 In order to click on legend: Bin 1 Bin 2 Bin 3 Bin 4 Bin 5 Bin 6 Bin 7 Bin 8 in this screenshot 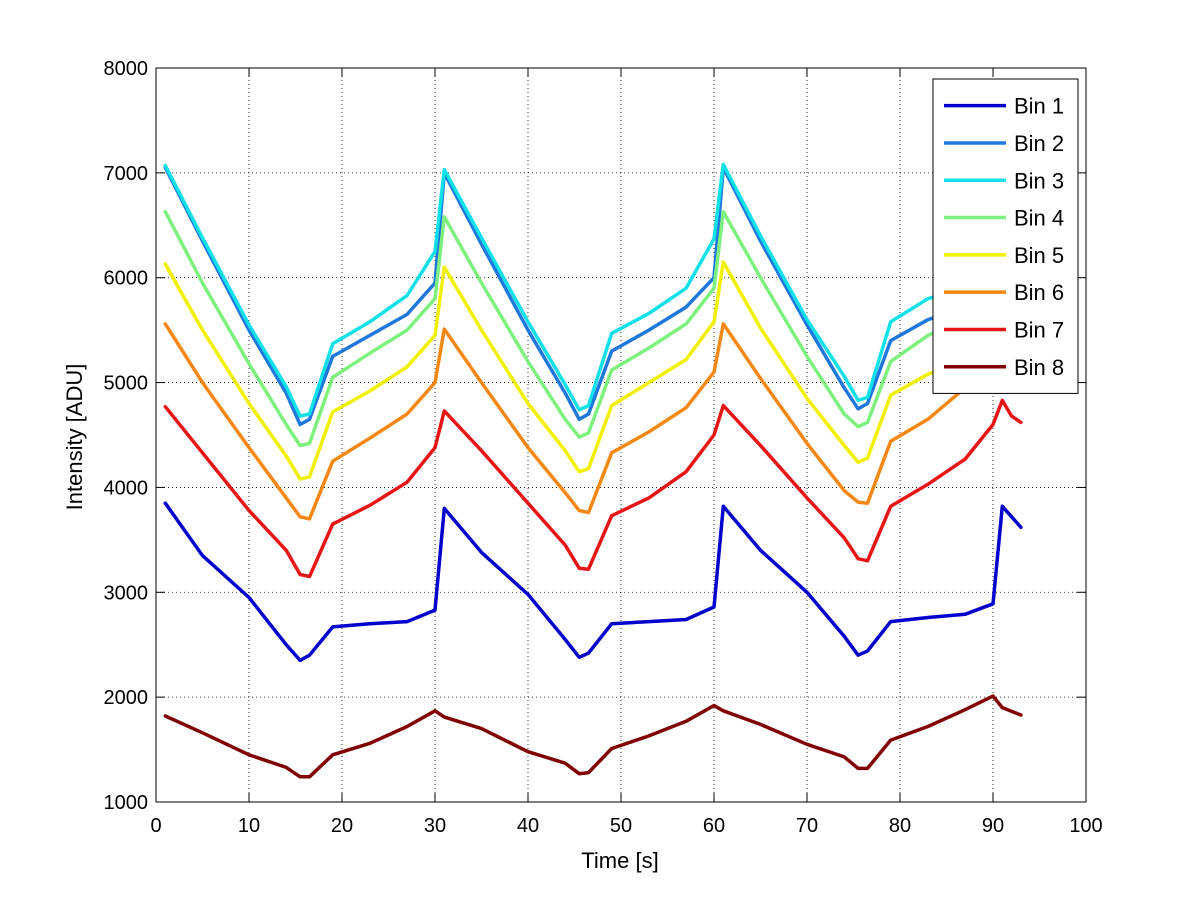, I will do `click(1005, 236)`.